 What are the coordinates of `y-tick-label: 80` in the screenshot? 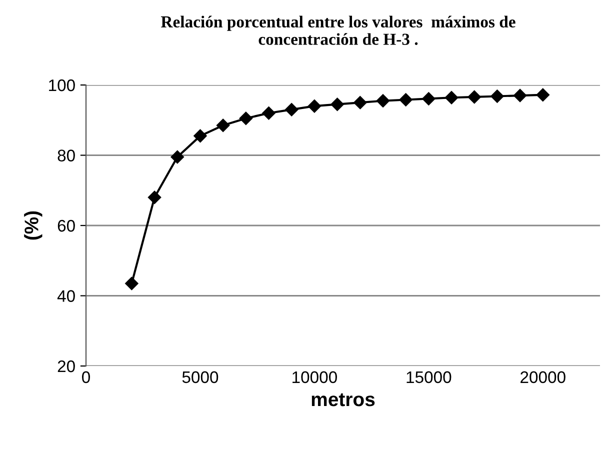 It's located at (66, 156).